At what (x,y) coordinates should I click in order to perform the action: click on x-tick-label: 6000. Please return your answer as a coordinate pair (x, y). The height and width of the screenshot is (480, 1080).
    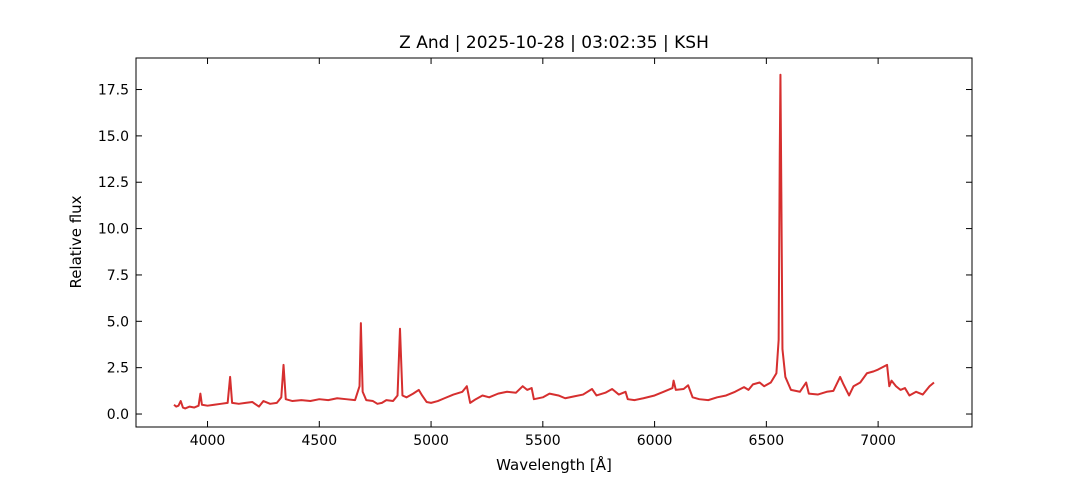
    Looking at the image, I should click on (655, 441).